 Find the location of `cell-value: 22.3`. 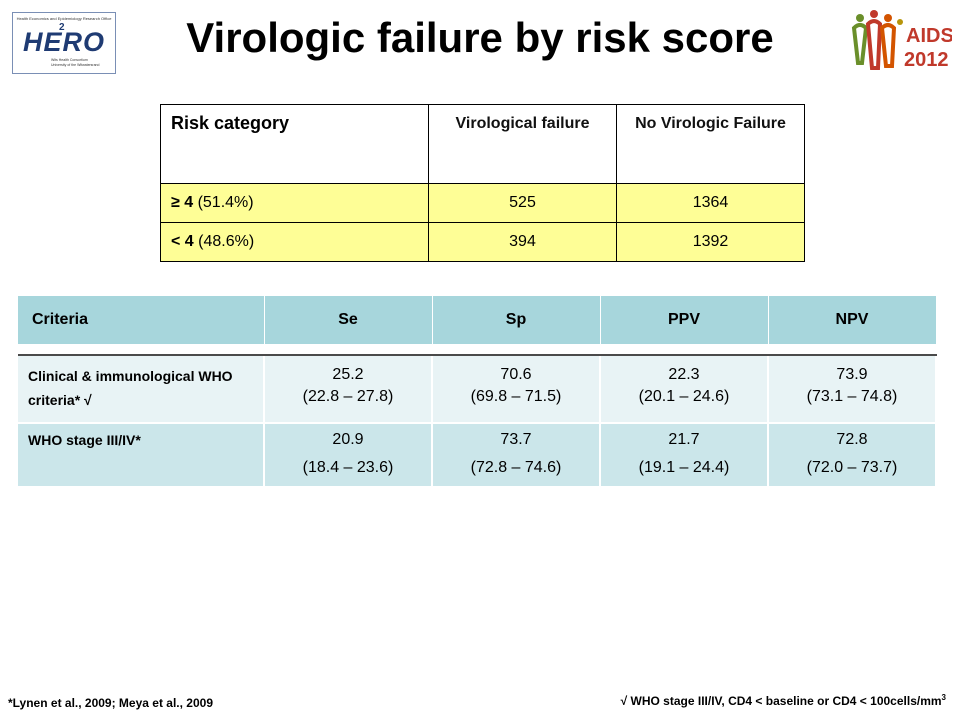

cell-value: 22.3 is located at coordinates (684, 374).